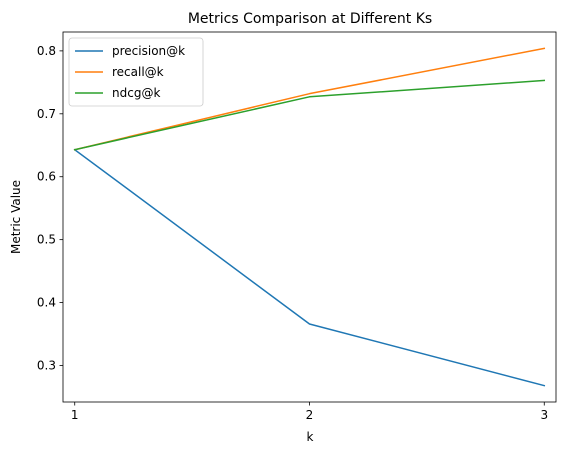 The image size is (567, 455). Describe the element at coordinates (75, 415) in the screenshot. I see `x-tick-label: 1` at that location.